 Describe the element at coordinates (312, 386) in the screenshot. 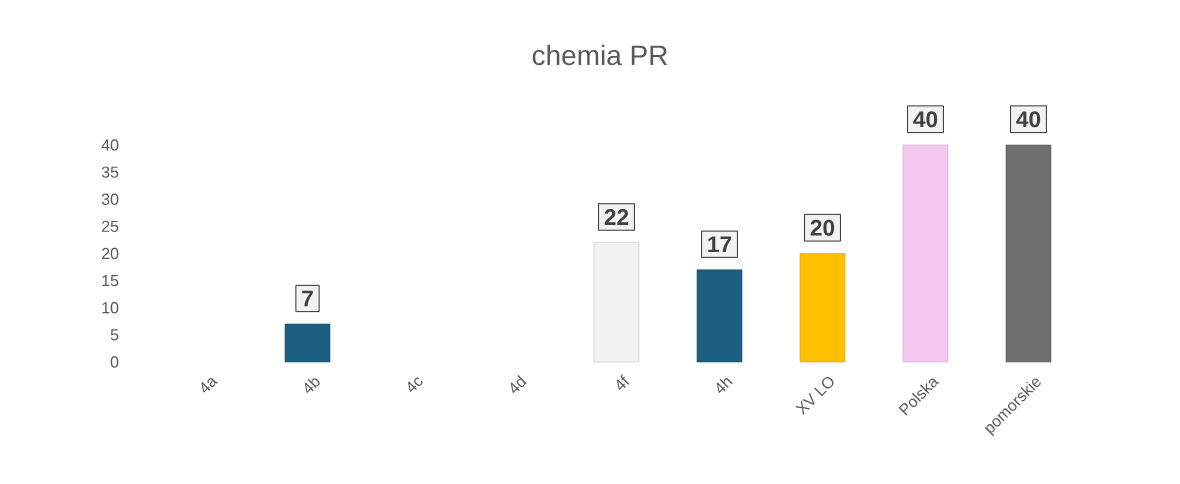

I see `x-tick-label: 4b` at that location.